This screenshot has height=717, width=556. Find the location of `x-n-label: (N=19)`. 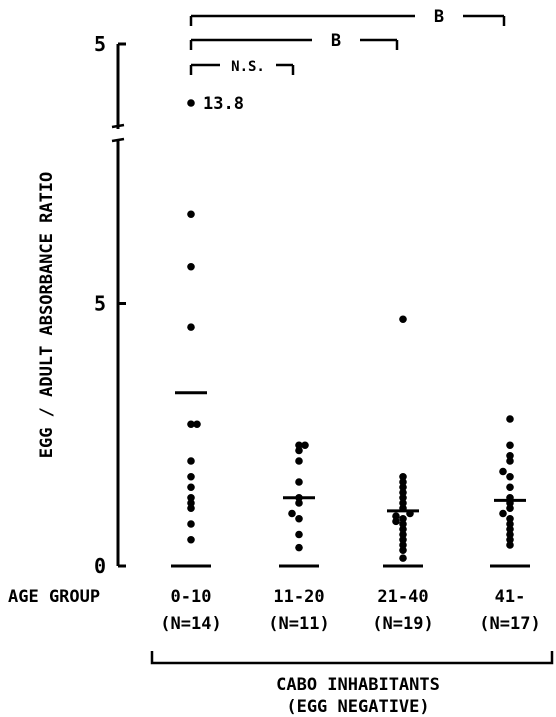

x-n-label: (N=19) is located at coordinates (402, 624).